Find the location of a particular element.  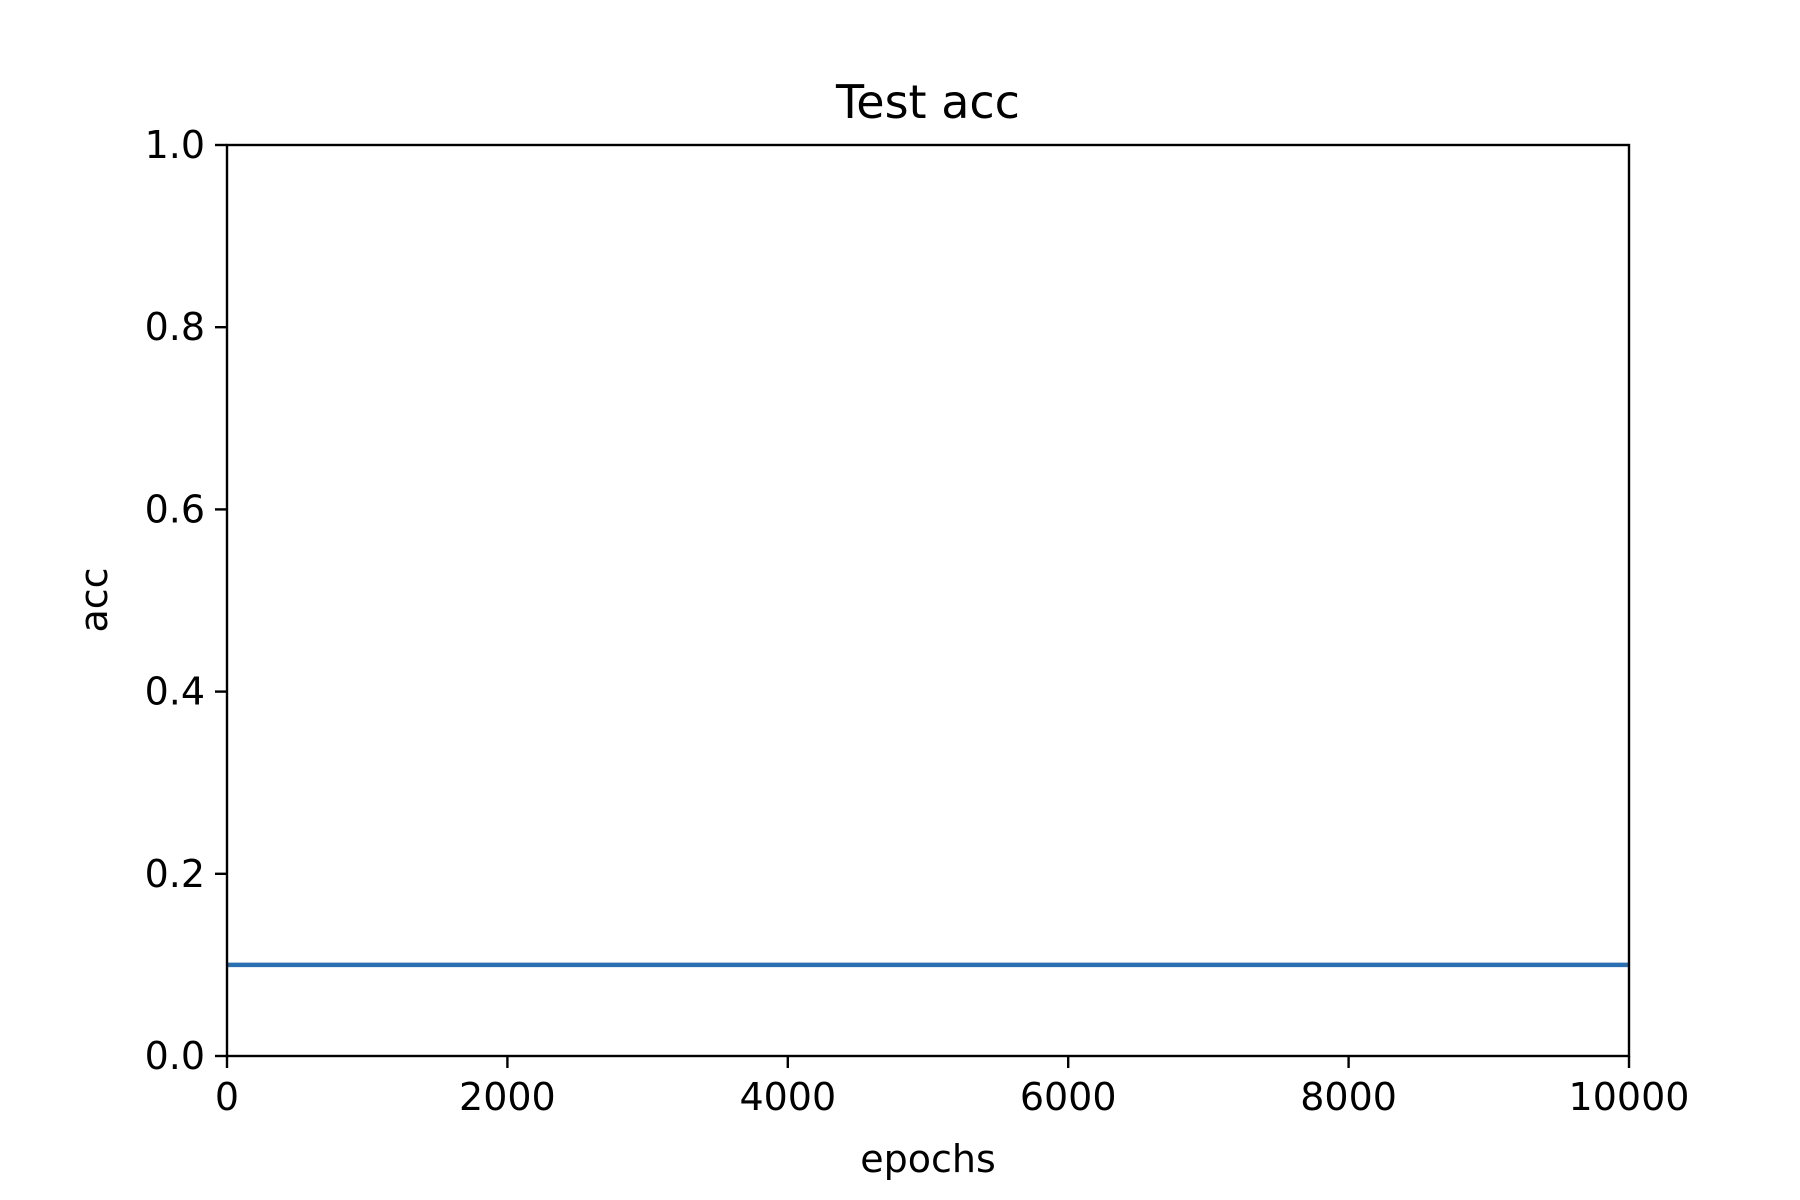

x-tick-label: 0 is located at coordinates (227, 1097).